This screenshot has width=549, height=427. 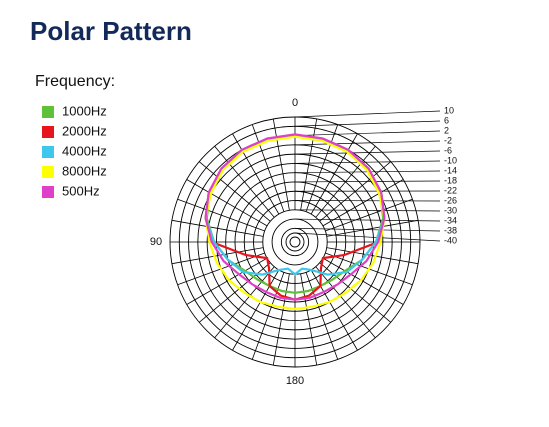 I want to click on ring-label: -10, so click(x=450, y=160).